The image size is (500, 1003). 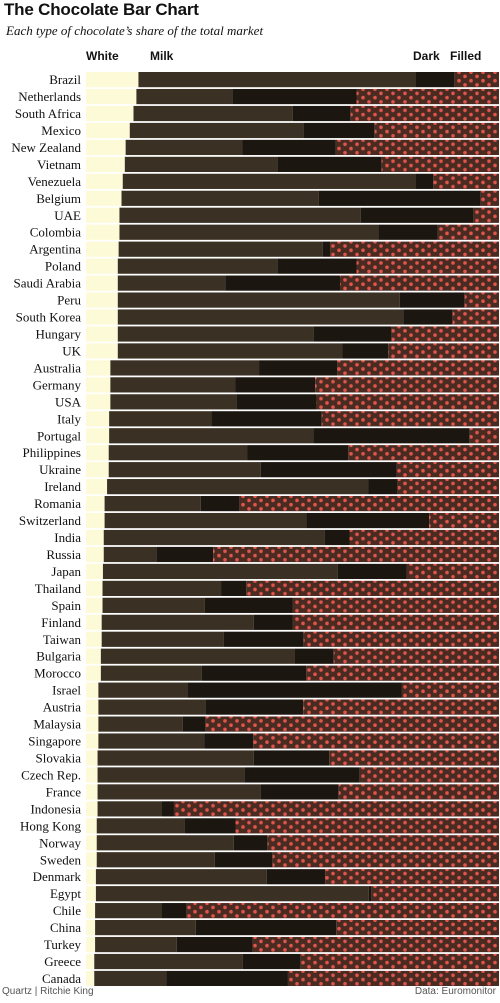 I want to click on bar-row: Colombia, so click(x=264, y=232).